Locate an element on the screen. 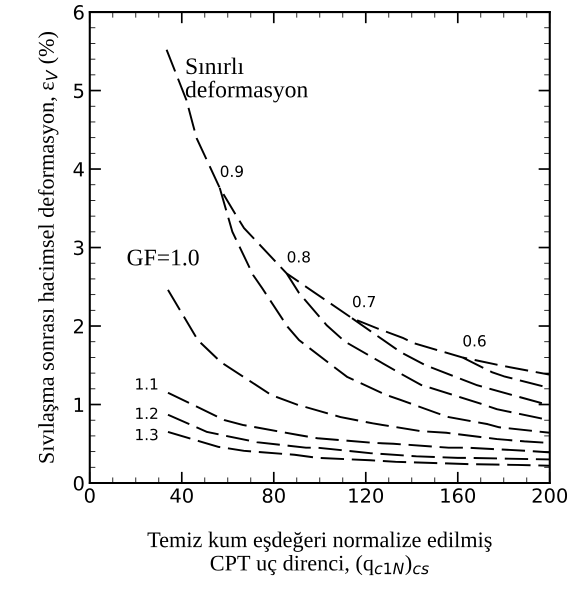  x-tick-label: 40 is located at coordinates (181, 495).